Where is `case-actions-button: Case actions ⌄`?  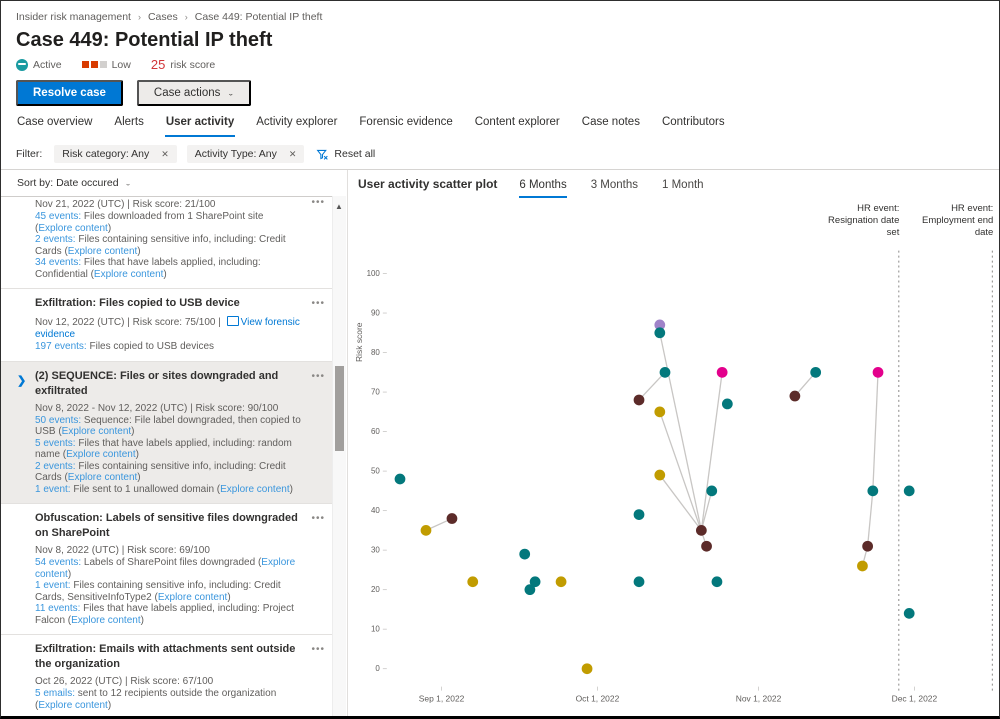 case-actions-button: Case actions ⌄ is located at coordinates (194, 93).